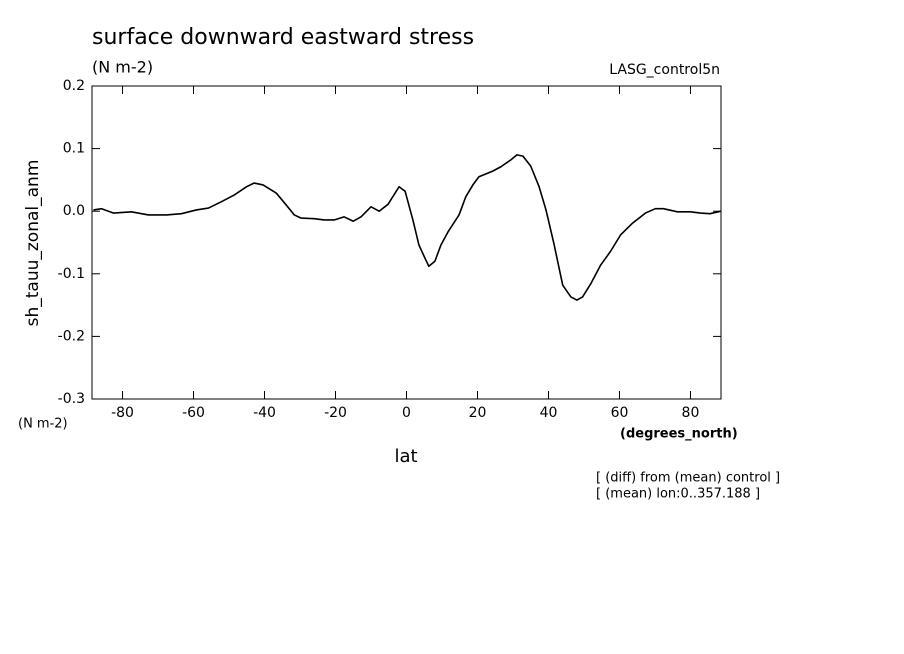 Image resolution: width=904 pixels, height=654 pixels. What do you see at coordinates (264, 413) in the screenshot?
I see `x-tick-label: -40` at bounding box center [264, 413].